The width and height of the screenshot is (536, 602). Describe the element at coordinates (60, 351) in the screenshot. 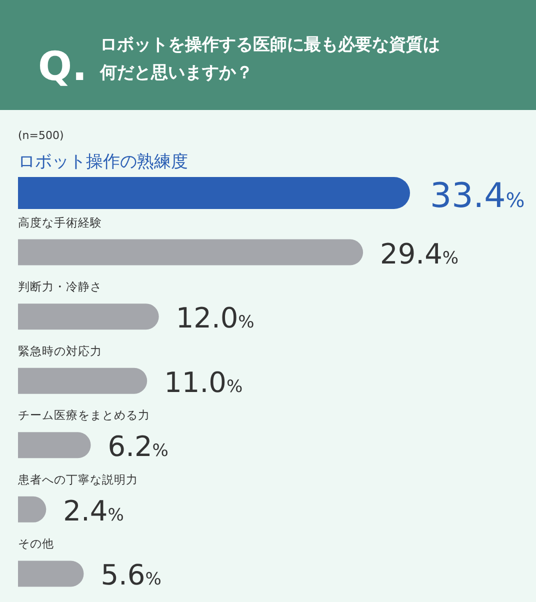

I see `y-tick-label: 緊急時の対応力` at that location.